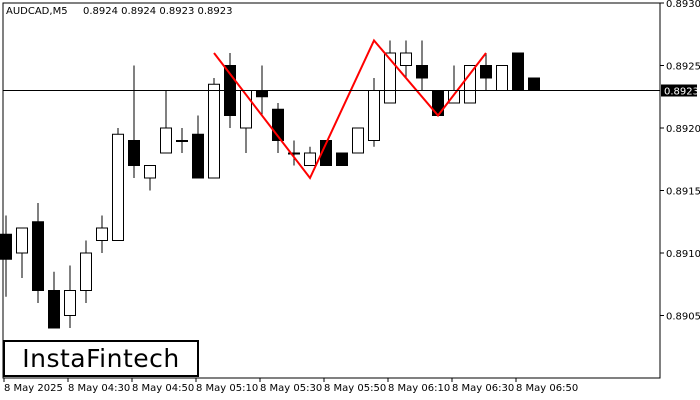 This screenshot has height=400, width=700. Describe the element at coordinates (683, 5) in the screenshot. I see `y-tick-label: 0.8930` at that location.